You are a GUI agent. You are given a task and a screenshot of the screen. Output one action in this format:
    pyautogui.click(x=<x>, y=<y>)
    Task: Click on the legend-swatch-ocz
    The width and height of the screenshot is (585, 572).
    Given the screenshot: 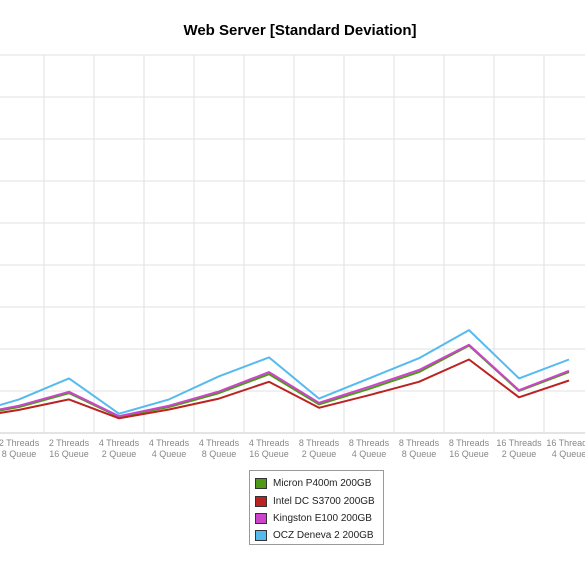 What is the action you would take?
    pyautogui.click(x=261, y=535)
    